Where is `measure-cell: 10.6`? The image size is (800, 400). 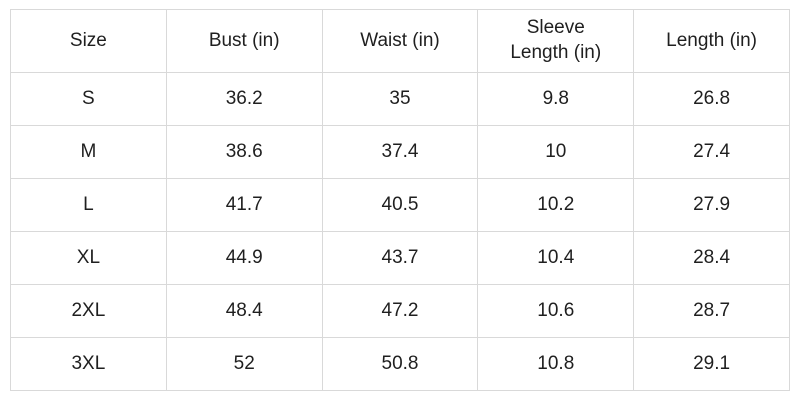
measure-cell: 10.6 is located at coordinates (556, 311).